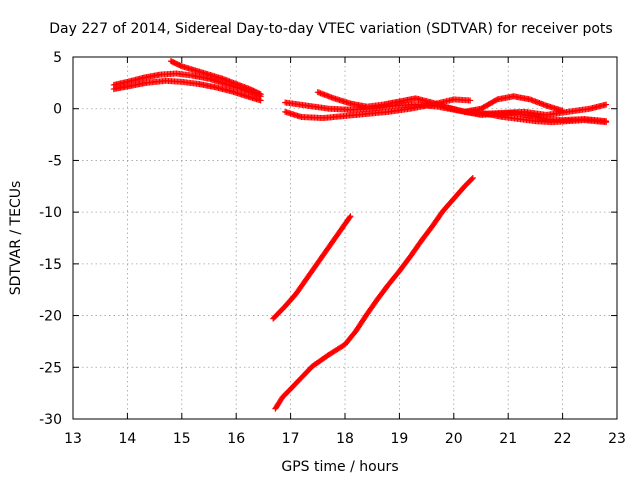  What do you see at coordinates (236, 439) in the screenshot?
I see `x-tick-label: 16` at bounding box center [236, 439].